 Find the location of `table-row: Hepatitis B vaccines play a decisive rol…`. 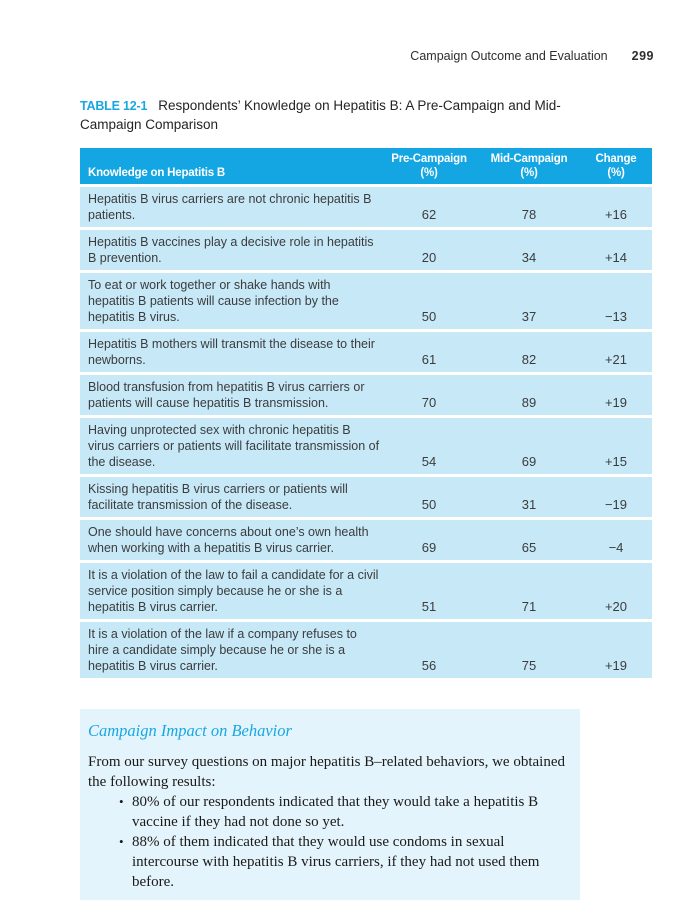

table-row: Hepatitis B vaccines play a decisive rol… is located at coordinates (366, 248).